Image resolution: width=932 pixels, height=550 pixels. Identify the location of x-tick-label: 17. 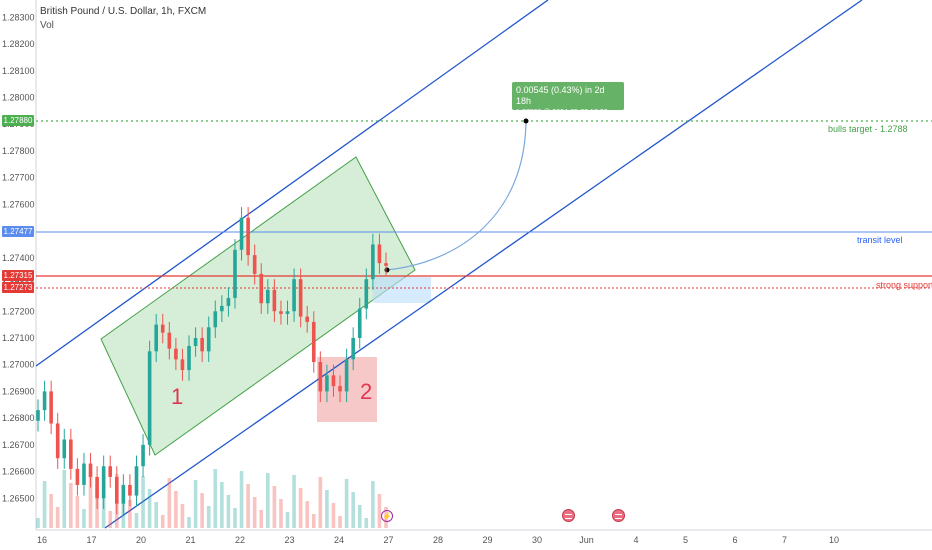
(91, 540).